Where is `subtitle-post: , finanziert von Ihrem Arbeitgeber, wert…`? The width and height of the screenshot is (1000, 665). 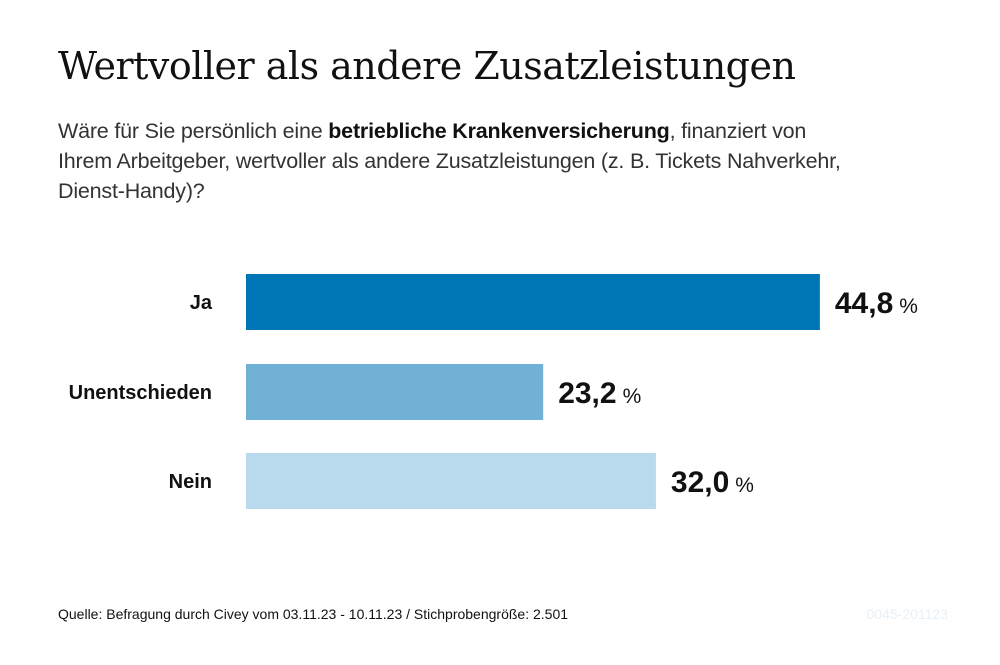
subtitle-post: , finanziert von Ihrem Arbeitgeber, wert… is located at coordinates (449, 161).